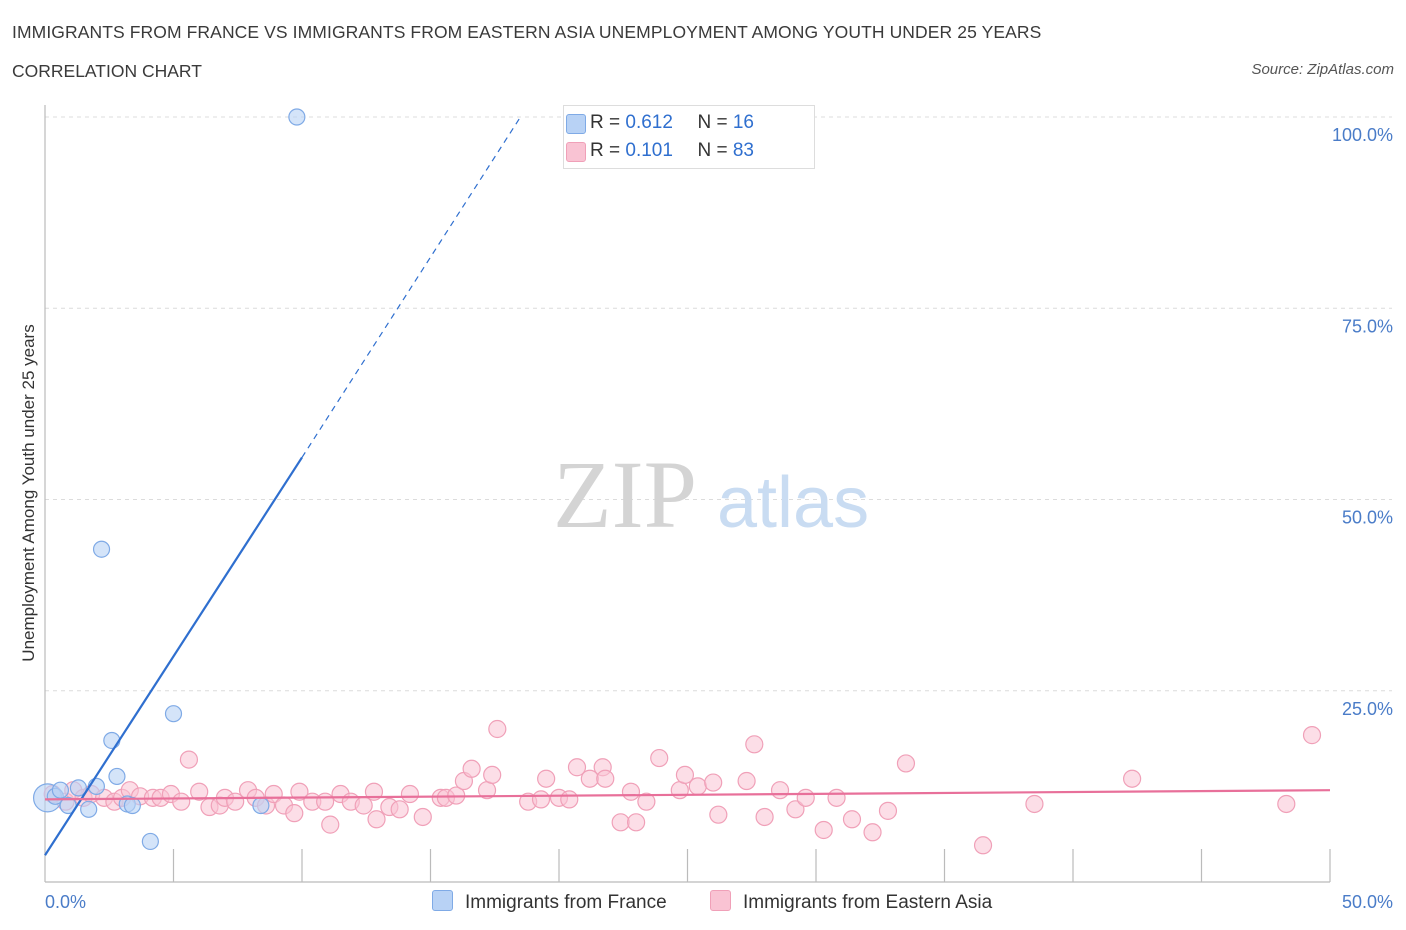 The width and height of the screenshot is (1406, 930). Describe the element at coordinates (743, 122) in the screenshot. I see `legend-france-n-value: 16` at that location.